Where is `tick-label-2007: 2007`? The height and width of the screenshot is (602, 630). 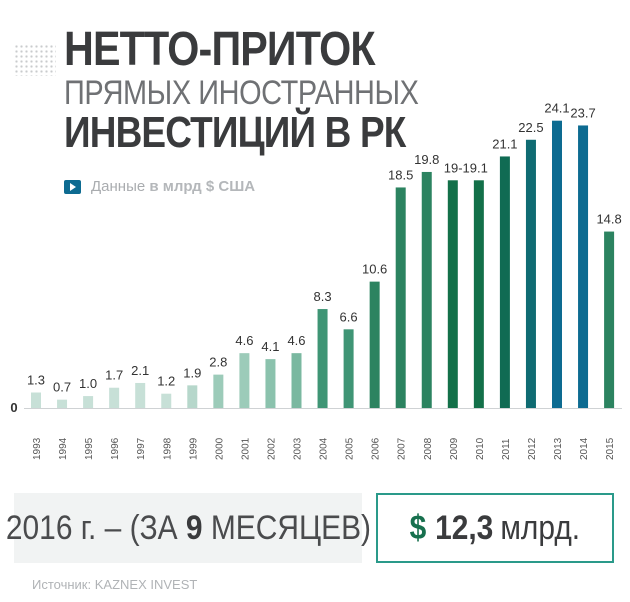 tick-label-2007: 2007 is located at coordinates (402, 448).